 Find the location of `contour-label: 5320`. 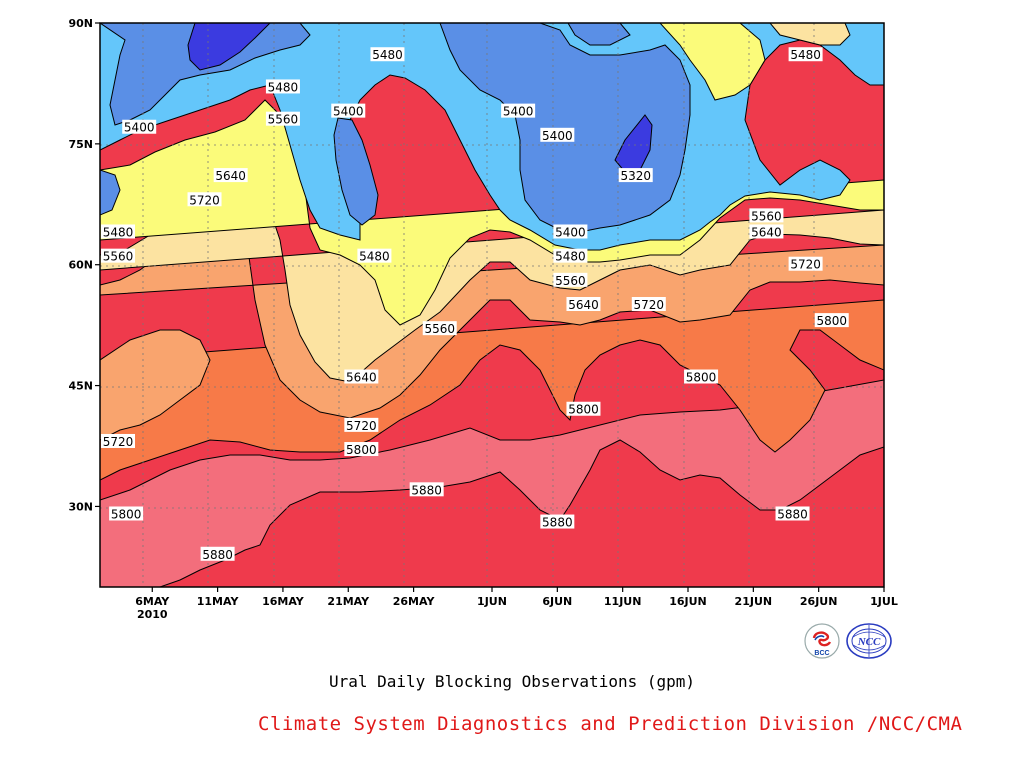

contour-label: 5320 is located at coordinates (635, 175).